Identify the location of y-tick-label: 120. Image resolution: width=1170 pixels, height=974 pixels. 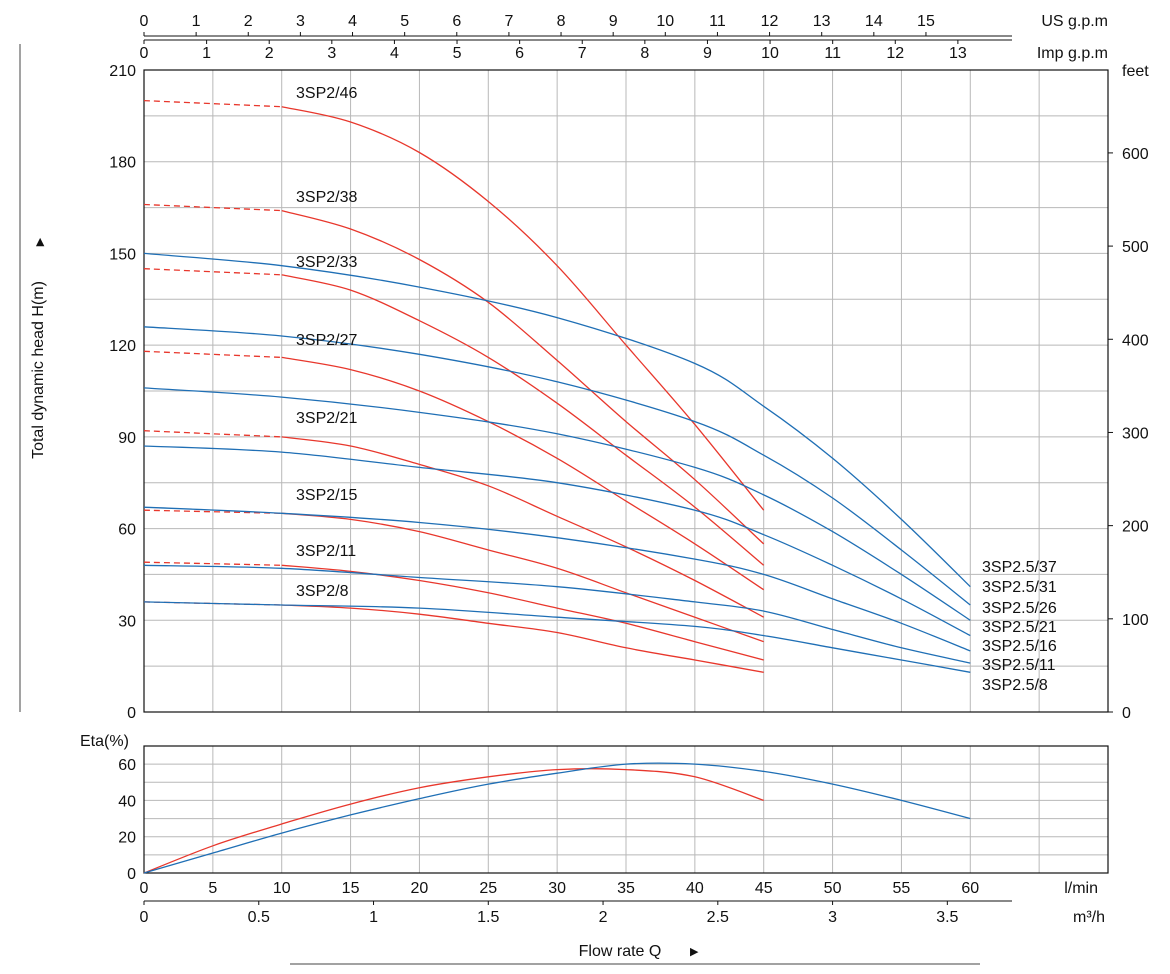
(122, 346).